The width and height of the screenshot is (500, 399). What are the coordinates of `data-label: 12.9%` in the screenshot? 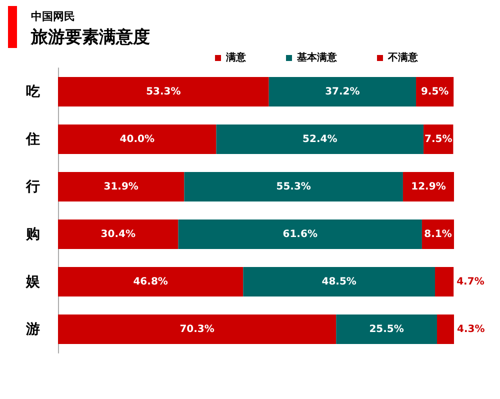 It's located at (428, 186).